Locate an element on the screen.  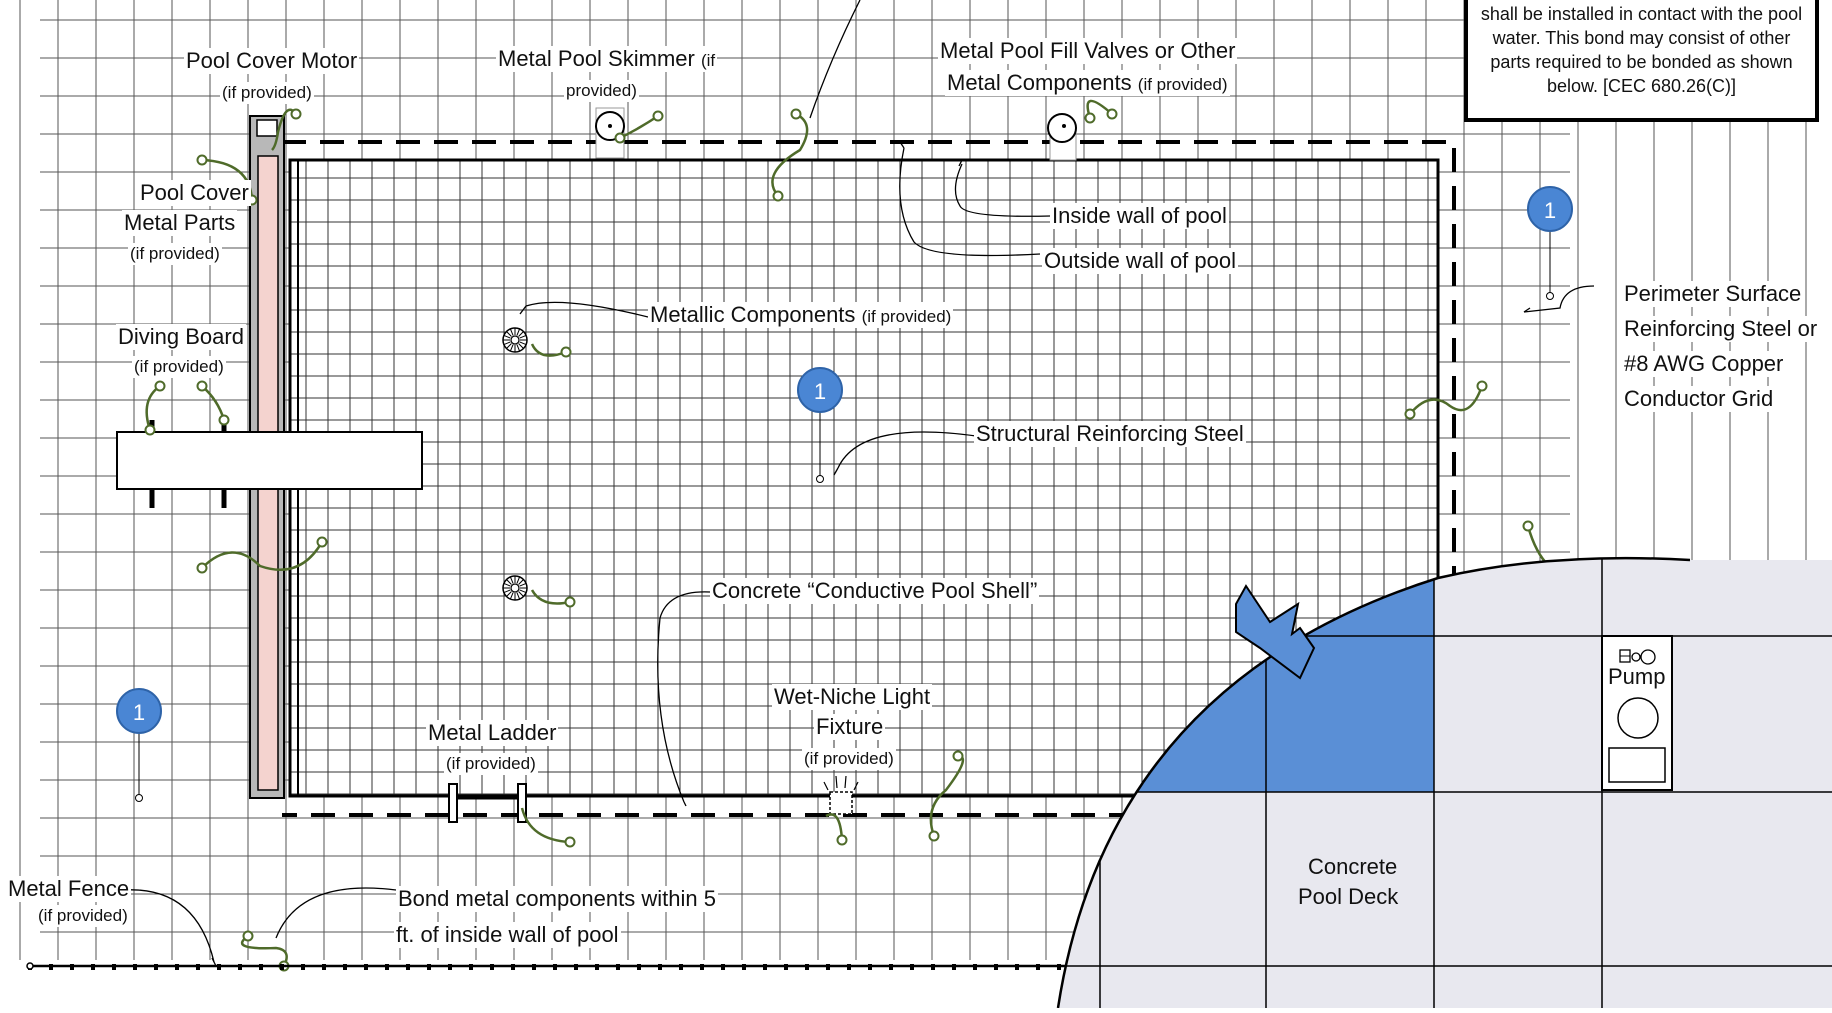
pump-base is located at coordinates (1637, 765).